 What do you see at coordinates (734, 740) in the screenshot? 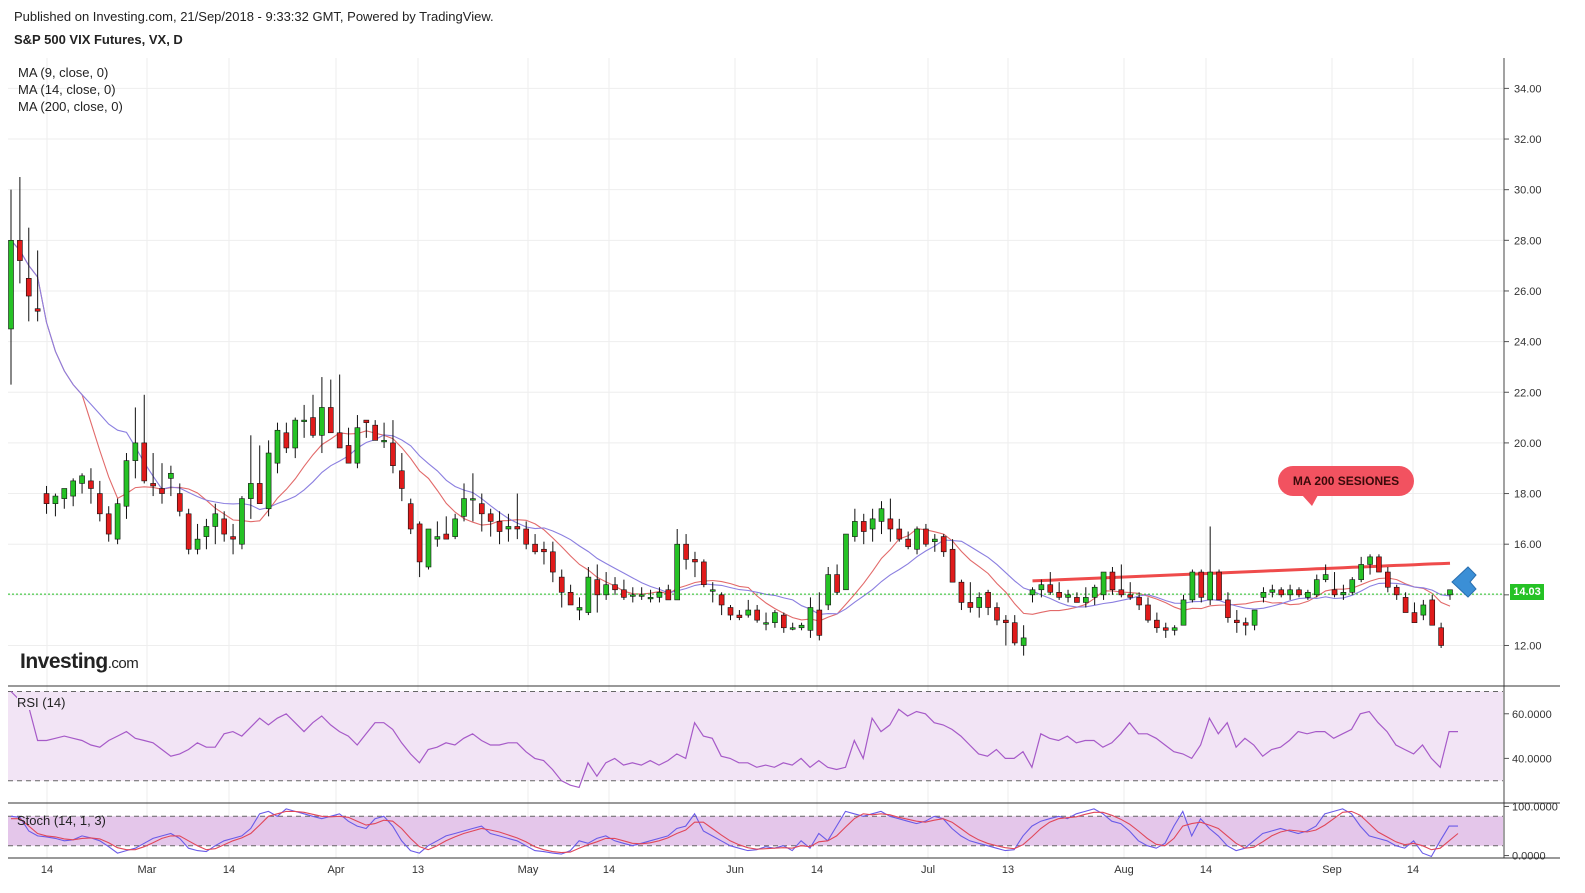
I see `rsi-line` at bounding box center [734, 740].